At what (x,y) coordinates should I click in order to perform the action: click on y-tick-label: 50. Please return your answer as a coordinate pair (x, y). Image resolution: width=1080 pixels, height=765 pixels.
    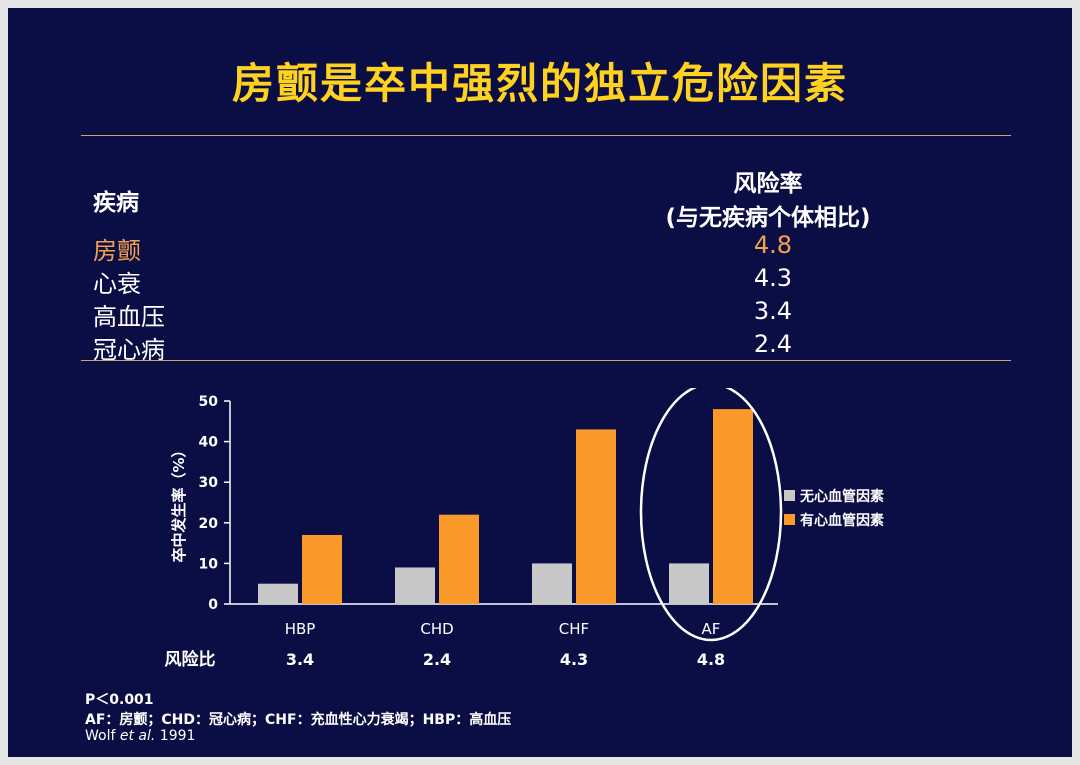
    Looking at the image, I should click on (209, 402).